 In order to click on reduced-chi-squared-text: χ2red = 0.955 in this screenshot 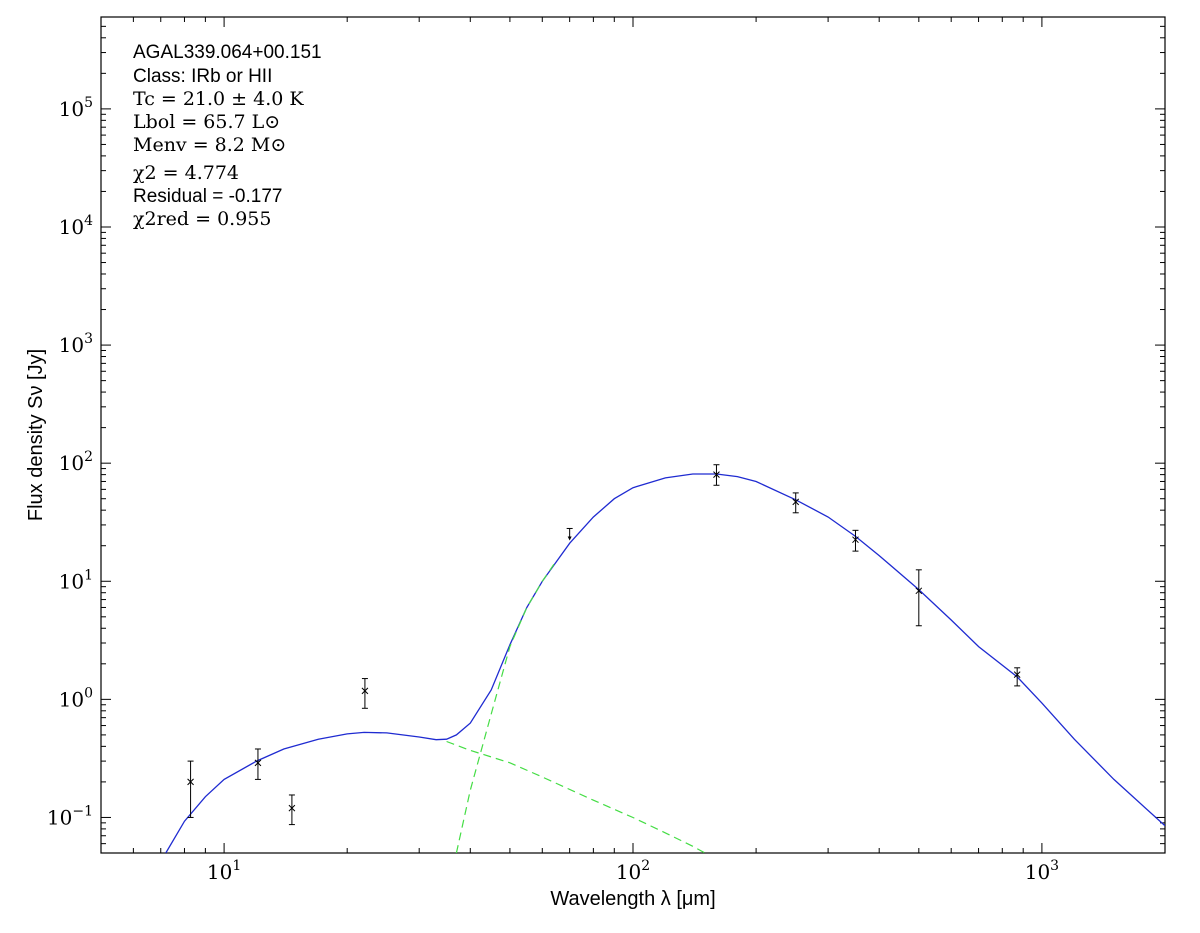, I will do `click(202, 219)`.